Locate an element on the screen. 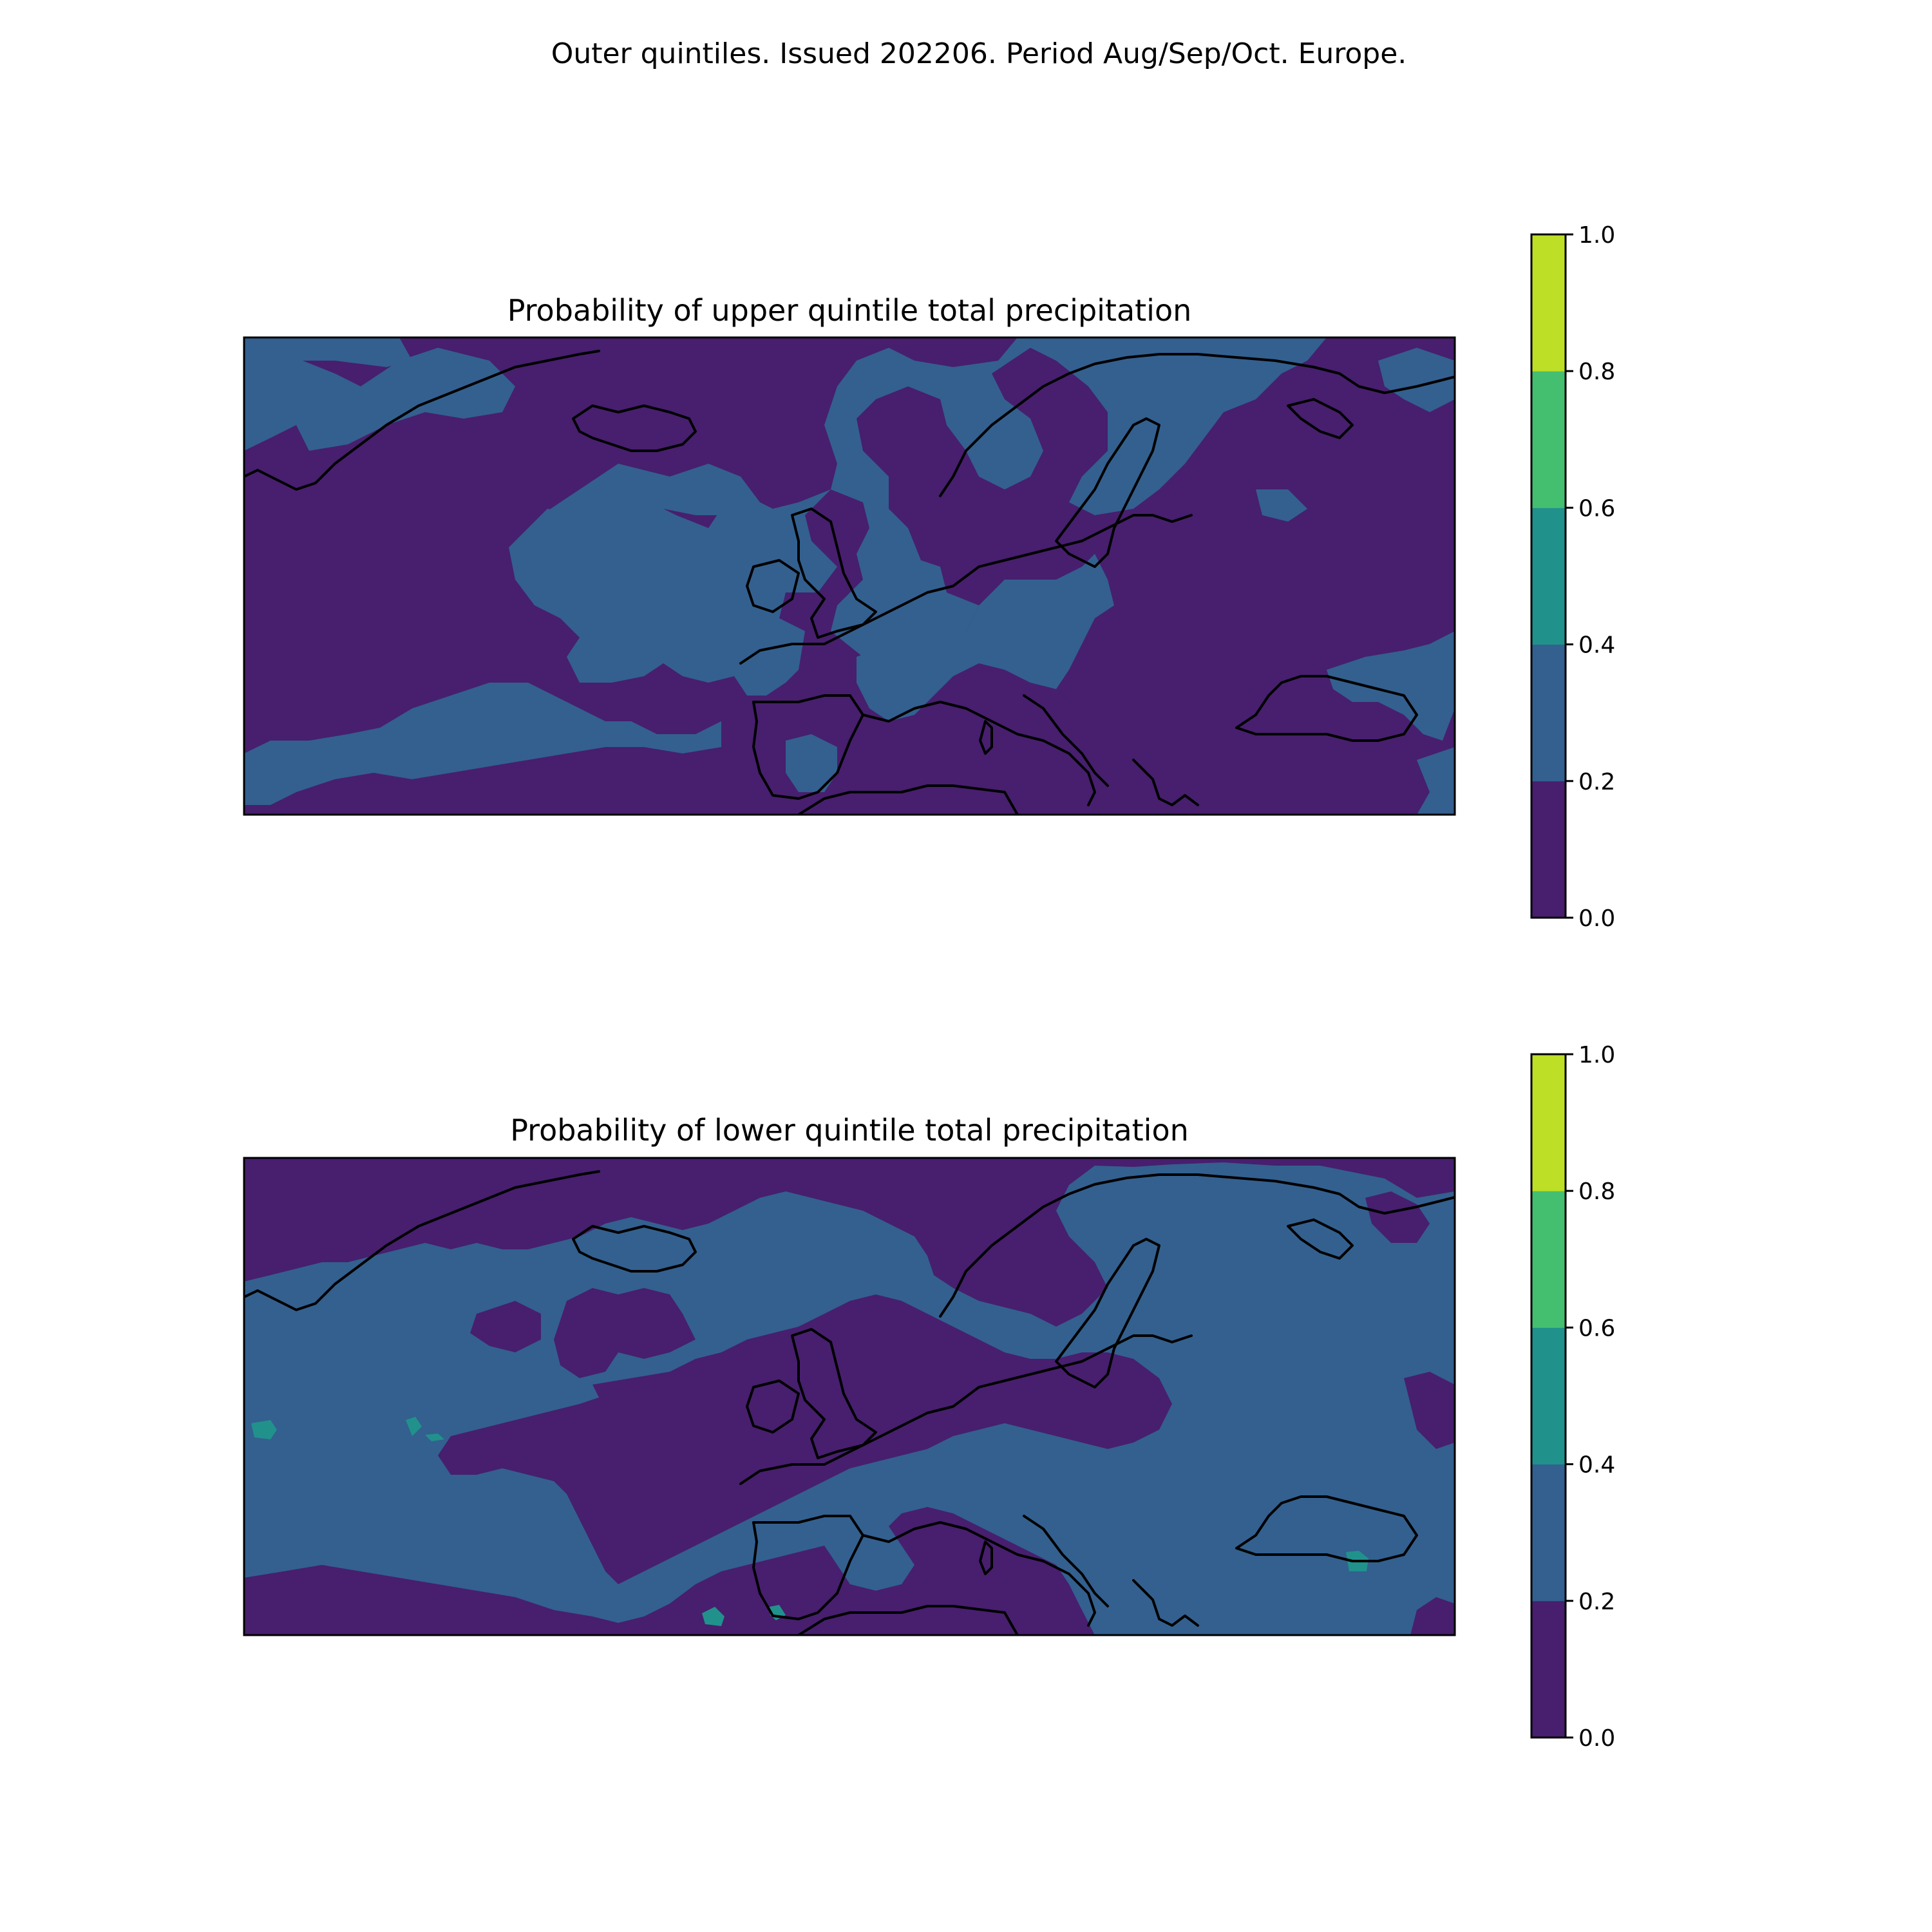 Image resolution: width=1932 pixels, height=1932 pixels. upper-region-central-europe is located at coordinates (985, 637).